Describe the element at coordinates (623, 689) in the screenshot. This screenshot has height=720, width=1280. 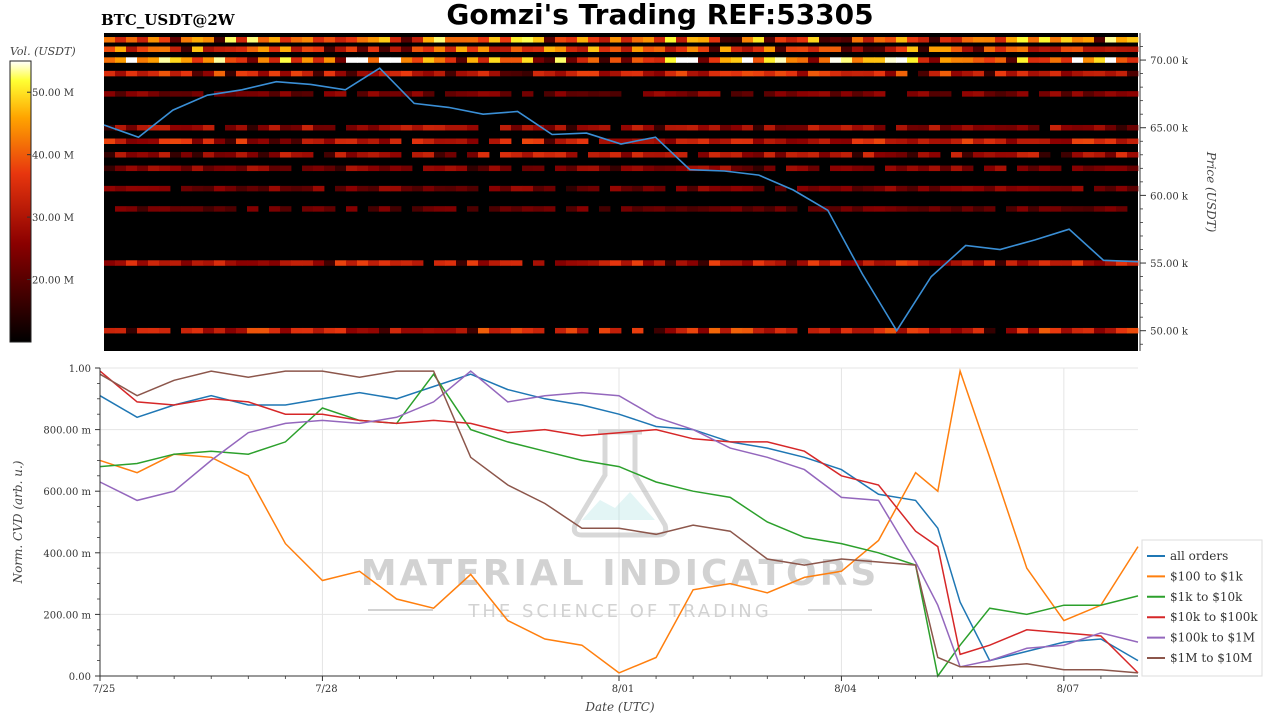
I see `cvd-x-tick-label: 8/01` at that location.